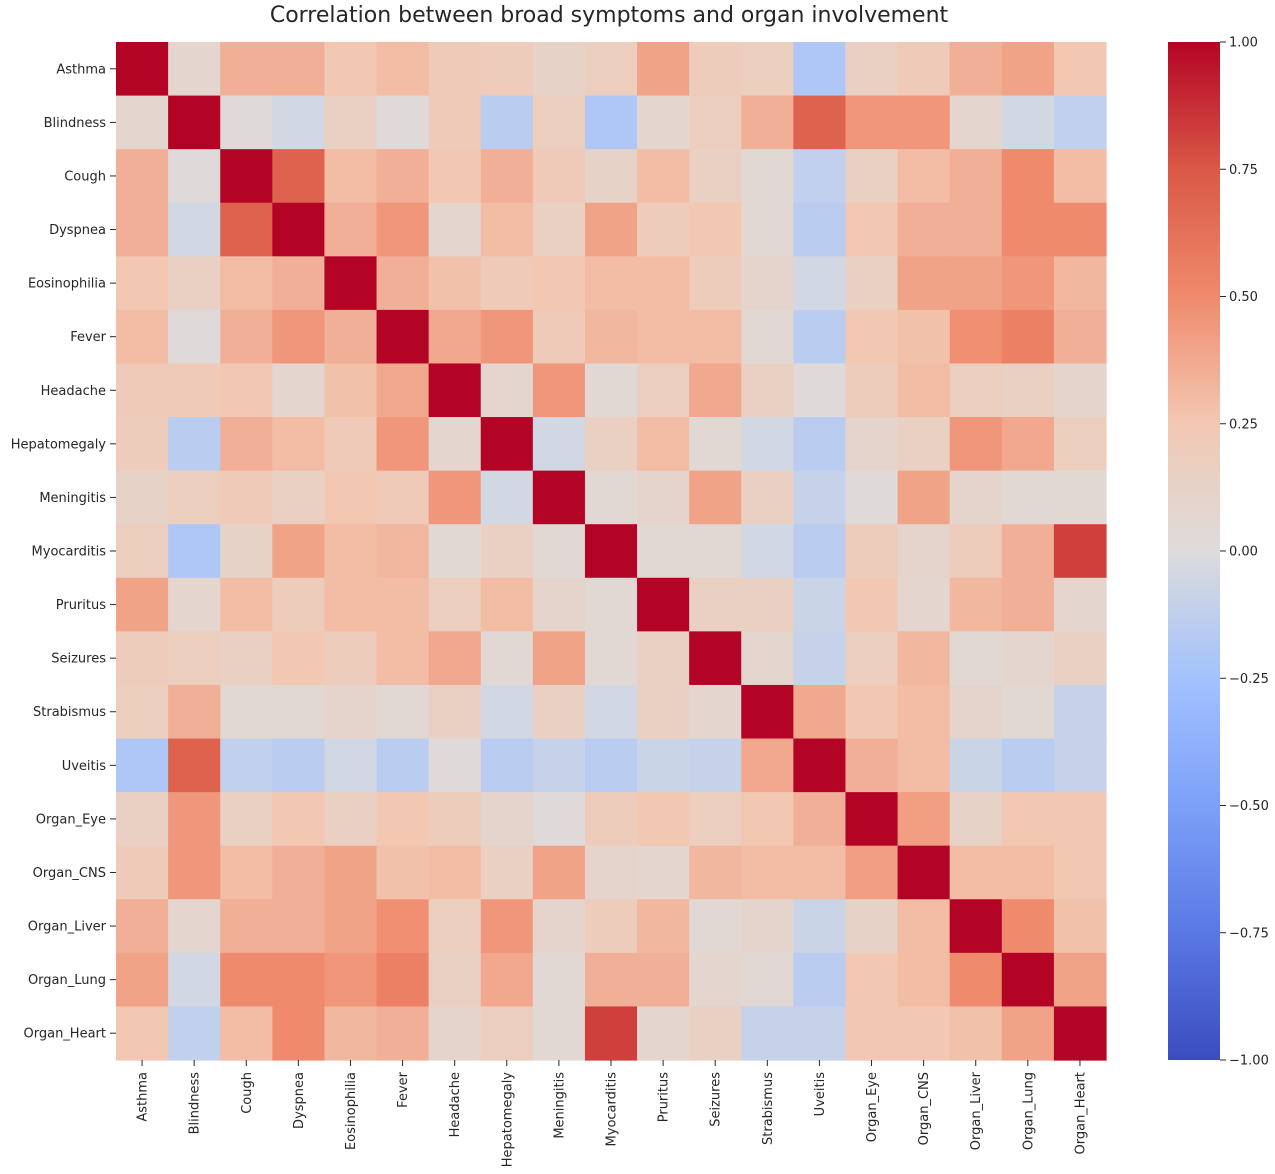 The width and height of the screenshot is (1275, 1174). I want to click on y-tick-label: Cough, so click(85, 176).